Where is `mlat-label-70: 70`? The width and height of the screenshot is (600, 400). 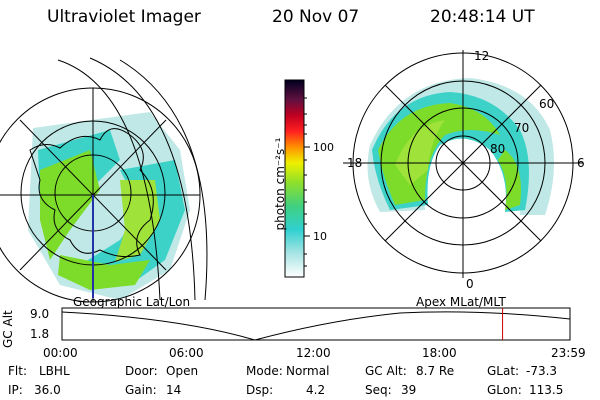
mlat-label-70: 70 is located at coordinates (522, 128).